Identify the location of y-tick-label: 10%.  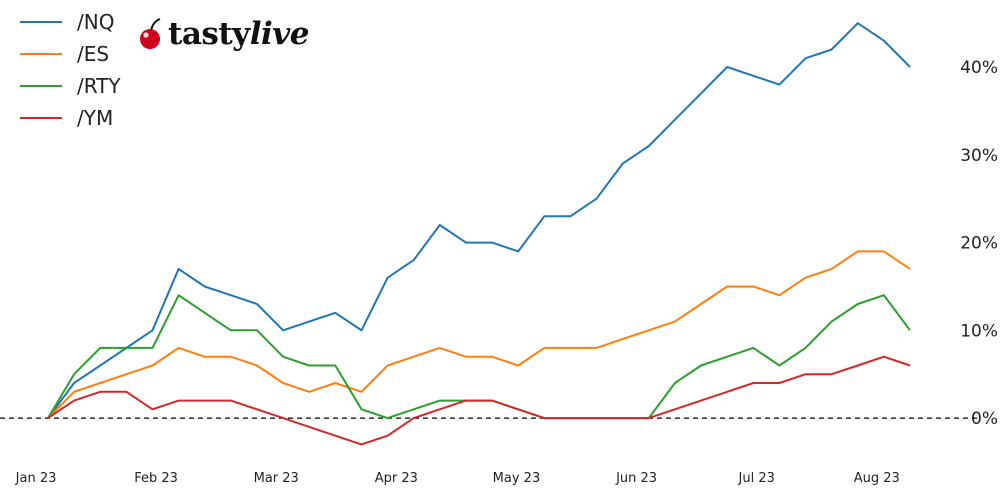
(979, 331).